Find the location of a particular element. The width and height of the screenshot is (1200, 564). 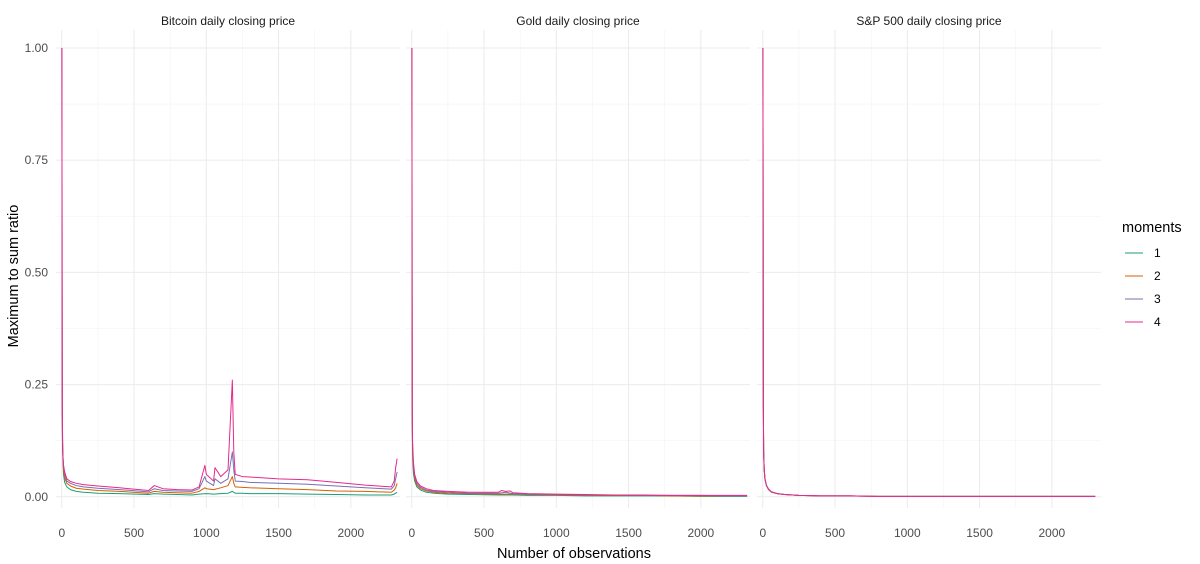

y-tick-label: 0.00 is located at coordinates (37, 497).